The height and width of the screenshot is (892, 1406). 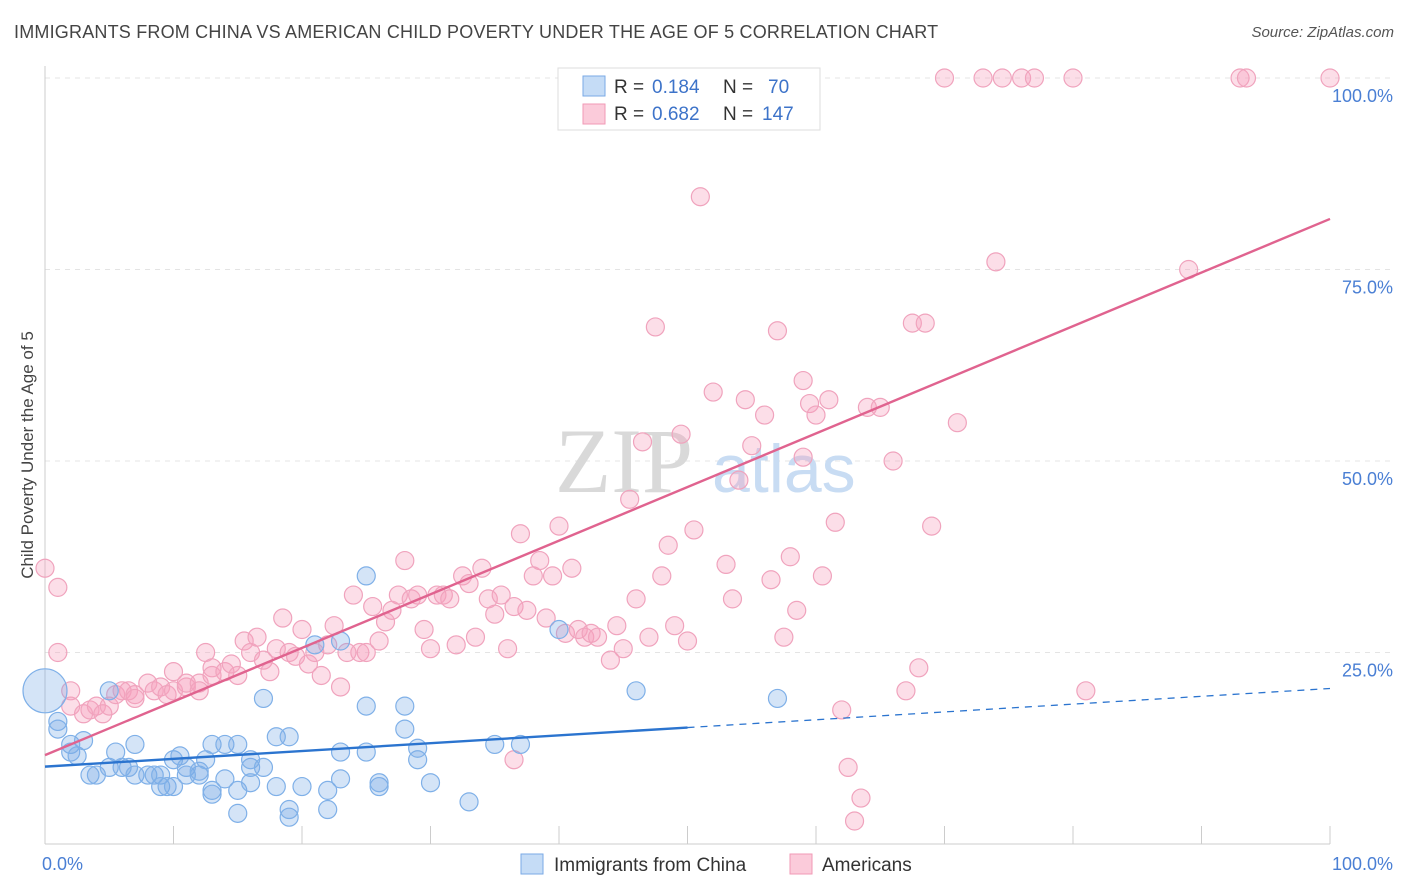 What do you see at coordinates (62, 864) in the screenshot?
I see `x-tick-label-0: 0.0%` at bounding box center [62, 864].